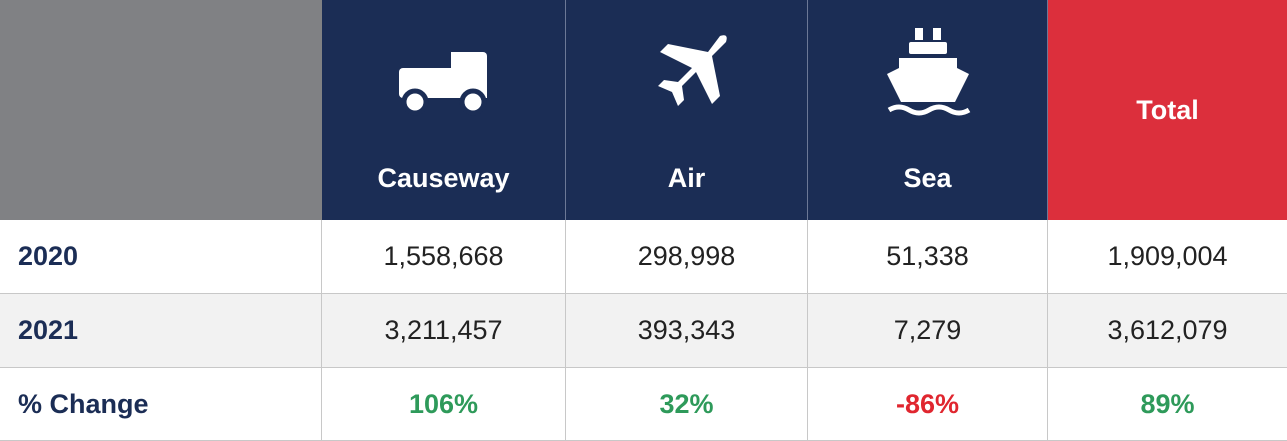 This screenshot has width=1287, height=441. What do you see at coordinates (928, 72) in the screenshot?
I see `ship-icon` at bounding box center [928, 72].